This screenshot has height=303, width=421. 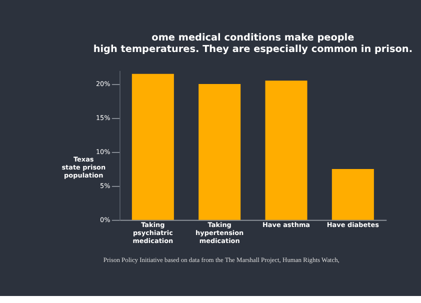 I want to click on text: high temperatures. They are especially common in prison., so click(x=252, y=49).